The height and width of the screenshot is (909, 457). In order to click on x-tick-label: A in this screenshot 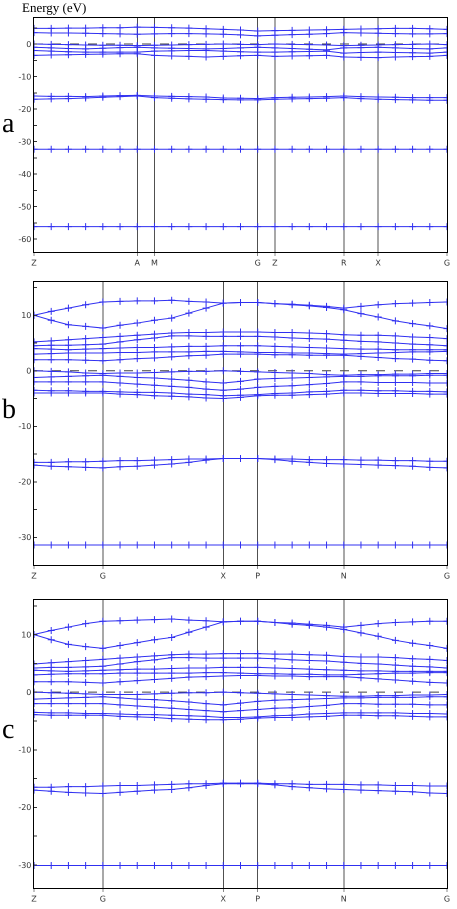, I will do `click(137, 263)`.